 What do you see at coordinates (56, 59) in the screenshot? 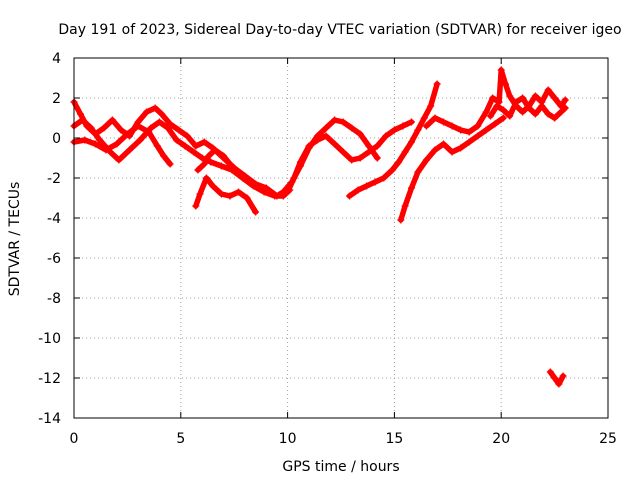
I see `y-tick-label: 4` at bounding box center [56, 59].